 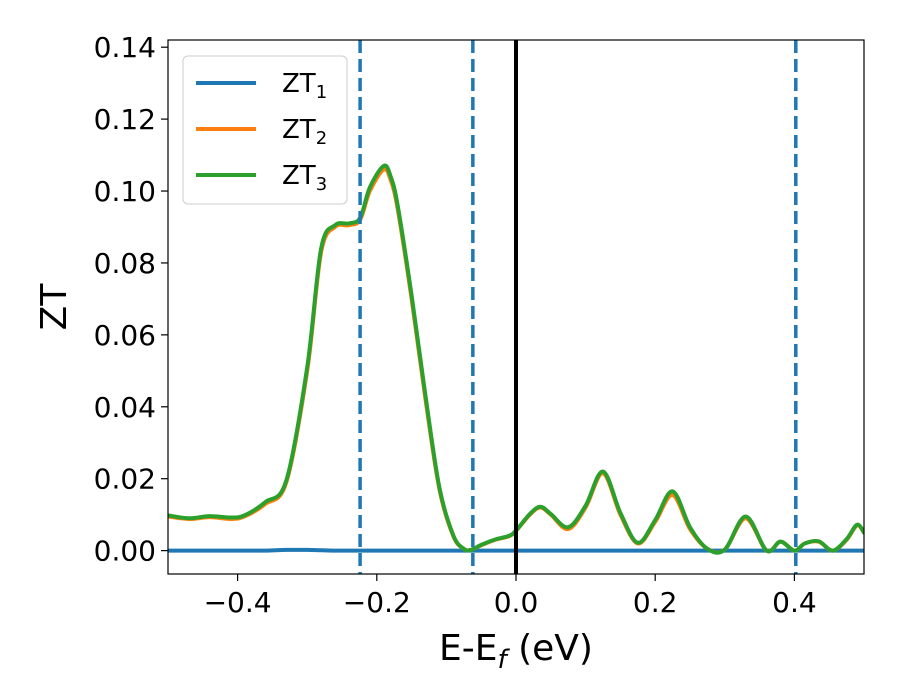 I want to click on legend-label-zt1: ZT1, so click(x=304, y=86).